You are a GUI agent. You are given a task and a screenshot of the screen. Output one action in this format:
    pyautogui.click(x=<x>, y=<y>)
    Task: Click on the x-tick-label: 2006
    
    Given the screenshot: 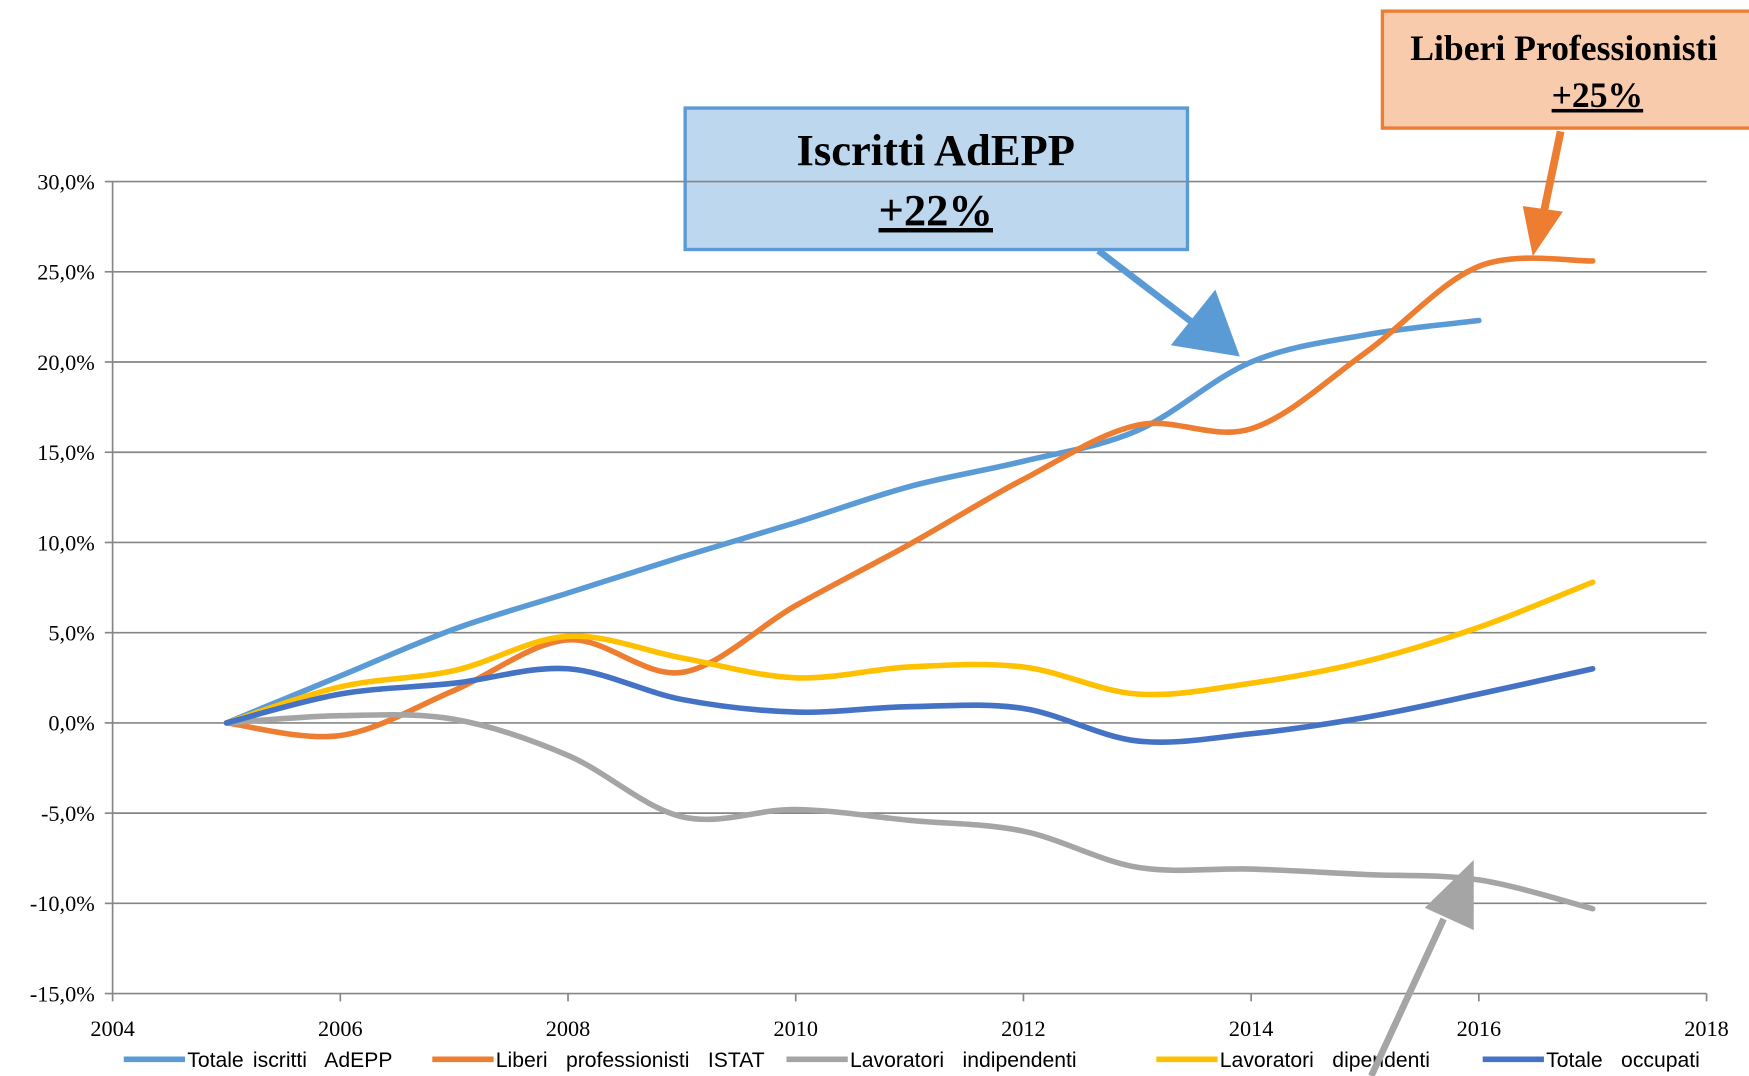 What is the action you would take?
    pyautogui.click(x=340, y=1028)
    